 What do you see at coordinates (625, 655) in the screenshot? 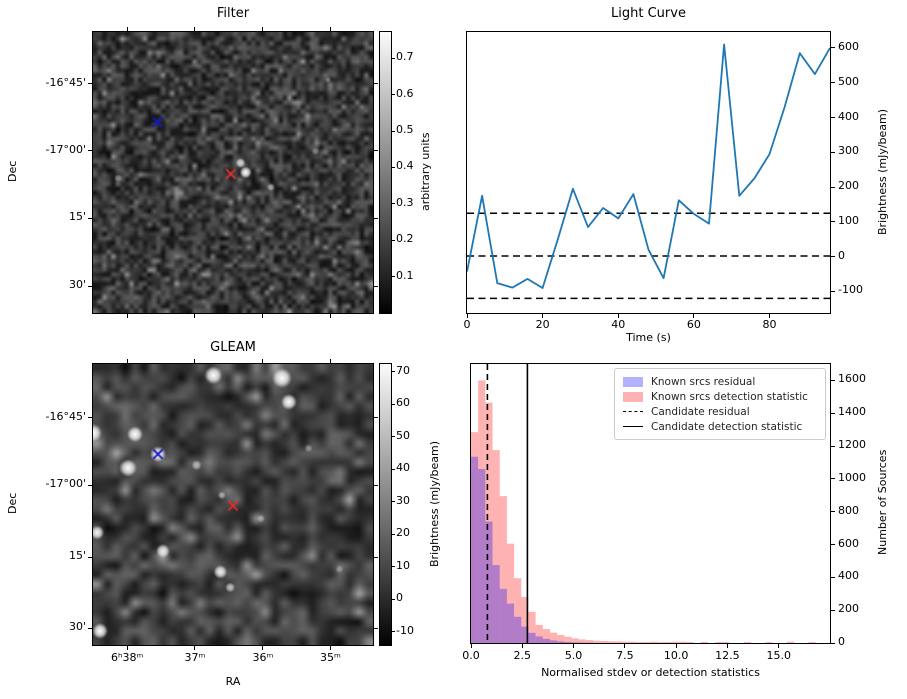
I see `stdev-tick-label: 7.5` at bounding box center [625, 655].